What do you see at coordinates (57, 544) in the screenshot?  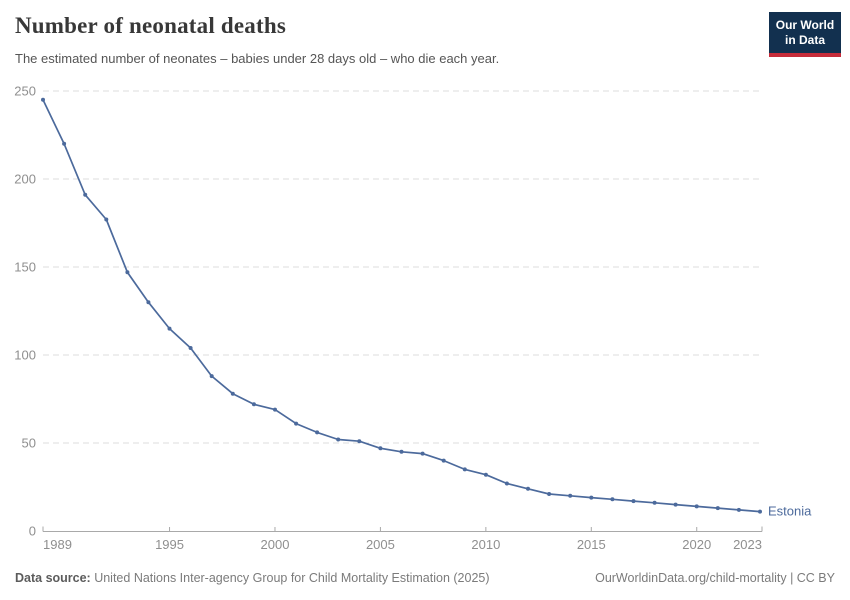 I see `x-tick-label: 1989` at bounding box center [57, 544].